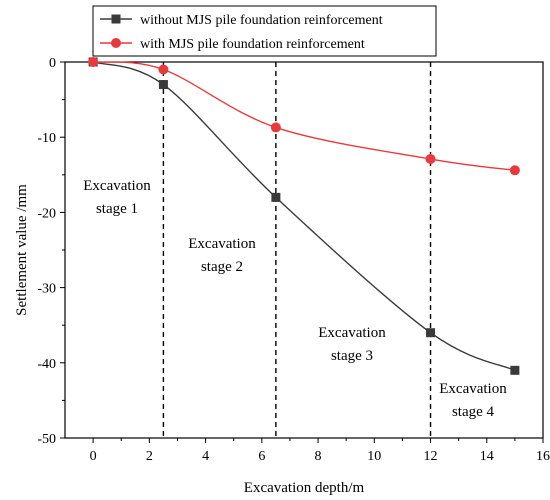 The height and width of the screenshot is (500, 550). I want to click on y-tick-label: -50, so click(46, 439).